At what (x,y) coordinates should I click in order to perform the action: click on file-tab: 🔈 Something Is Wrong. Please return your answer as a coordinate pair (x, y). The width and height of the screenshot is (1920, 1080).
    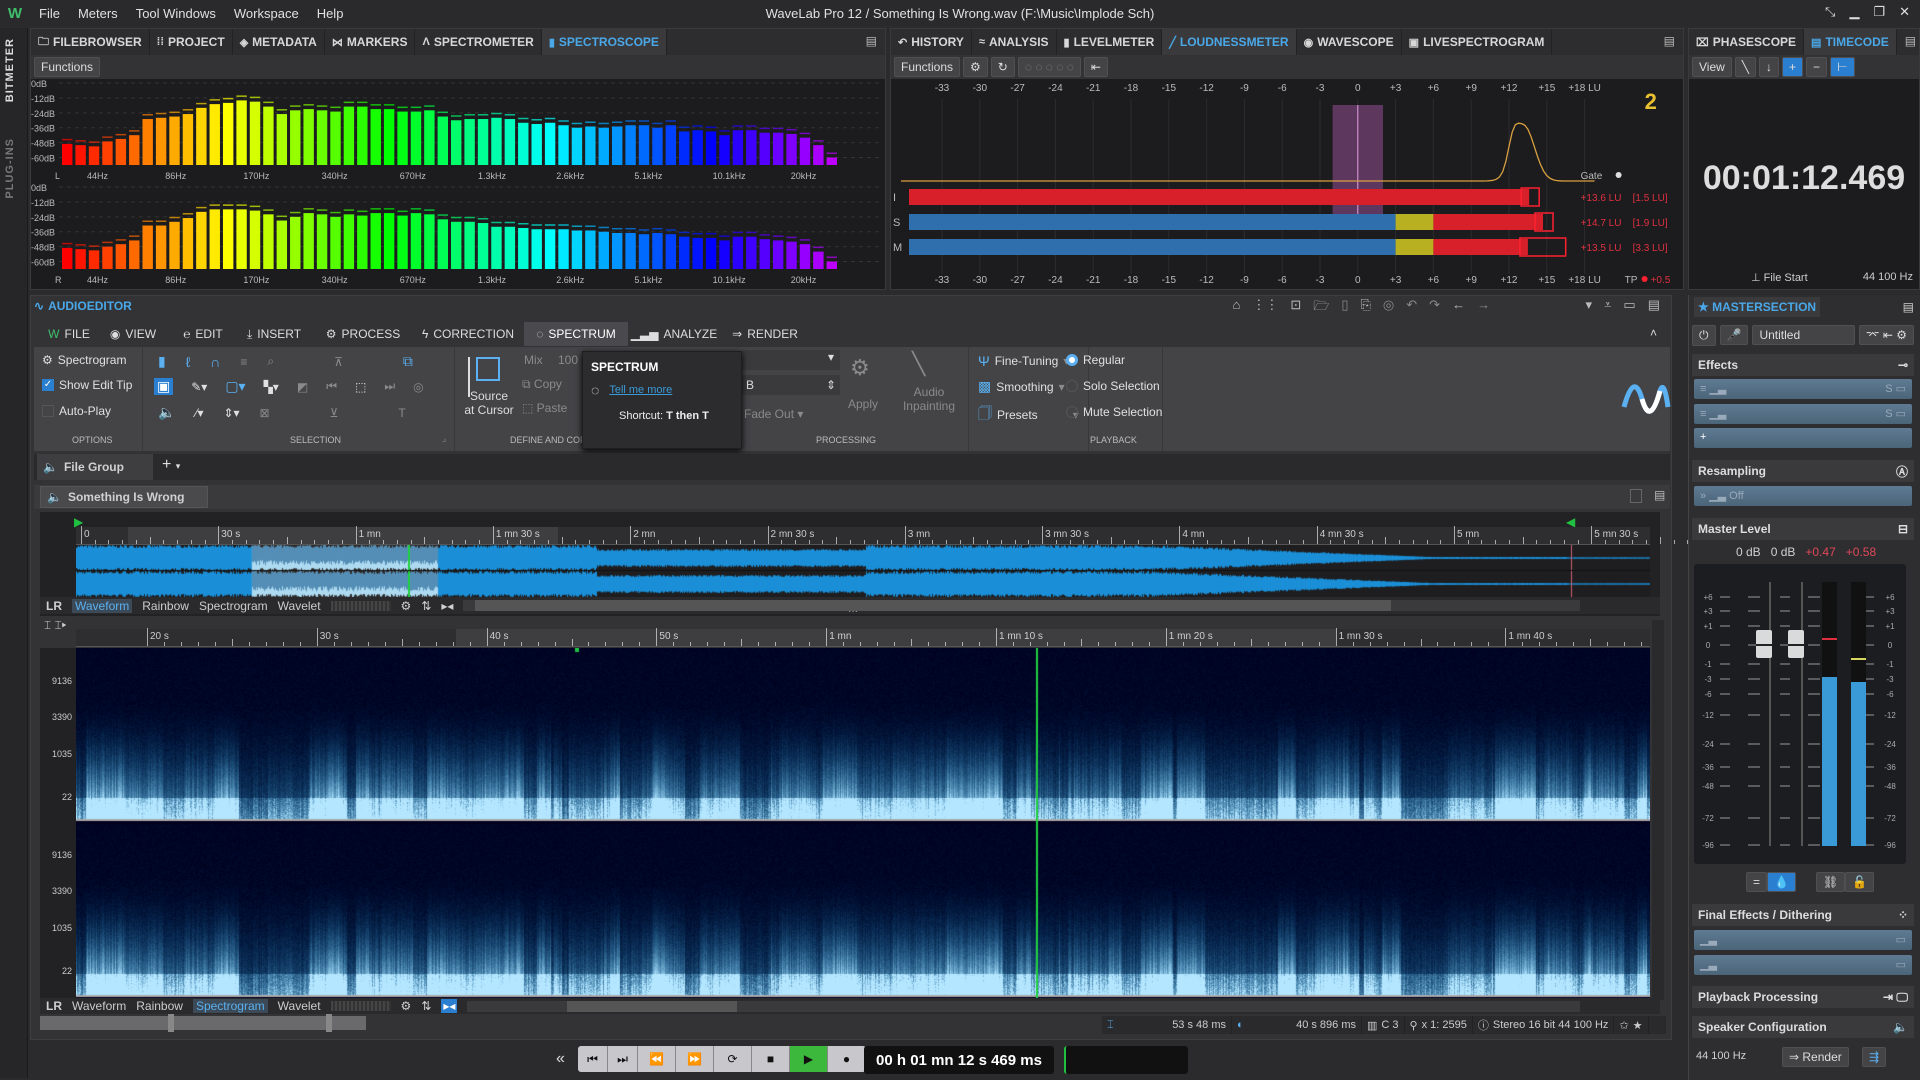
    Looking at the image, I should click on (124, 497).